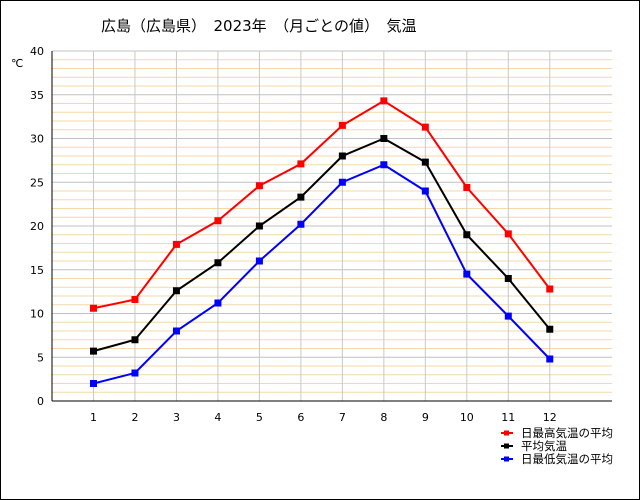  What do you see at coordinates (37, 95) in the screenshot?
I see `y-tick-label: 35` at bounding box center [37, 95].